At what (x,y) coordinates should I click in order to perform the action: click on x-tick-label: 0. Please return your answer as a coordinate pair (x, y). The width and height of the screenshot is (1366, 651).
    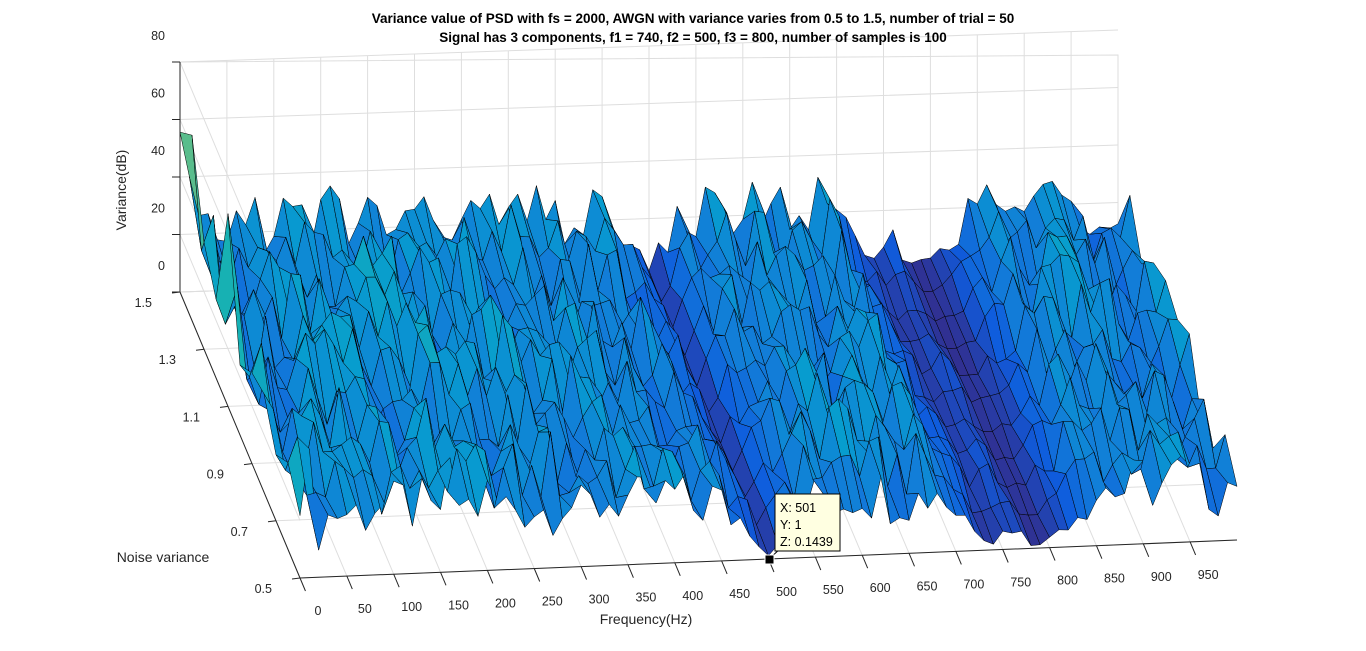
    Looking at the image, I should click on (318, 611).